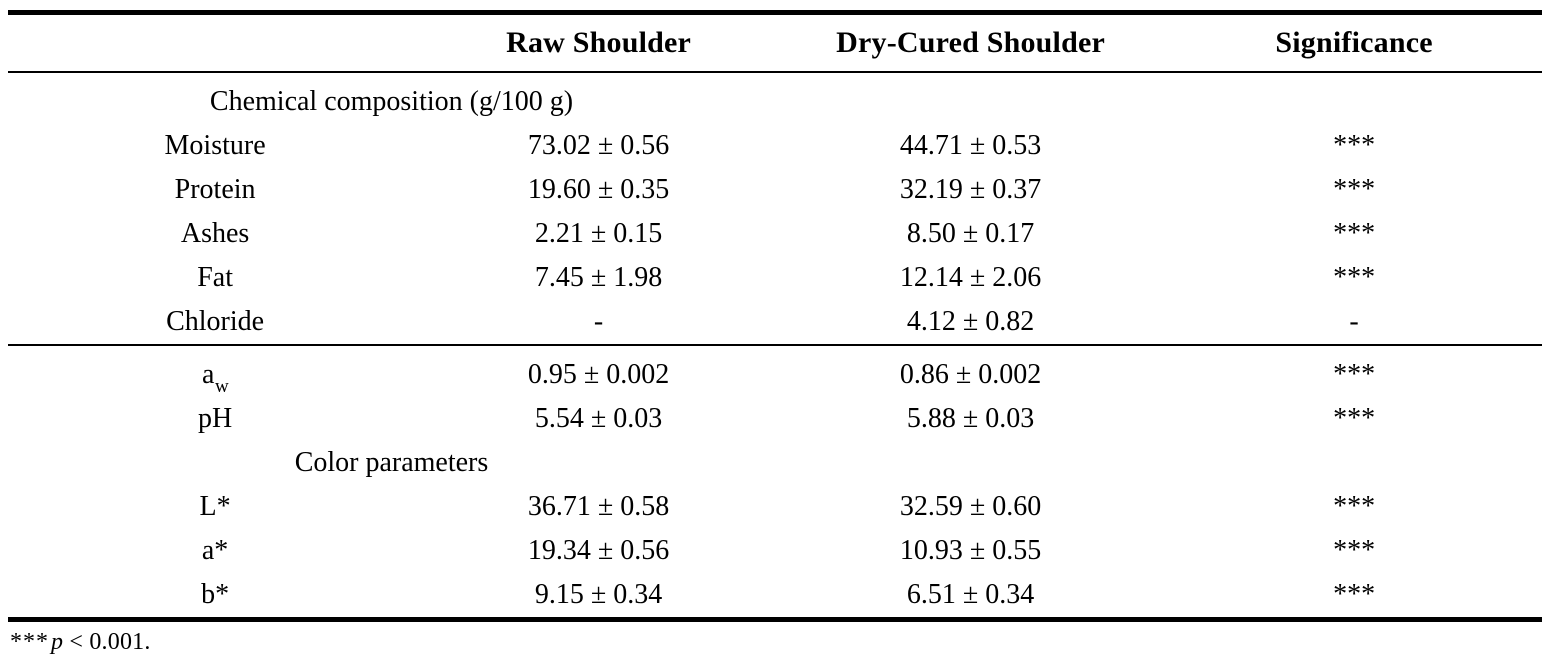  What do you see at coordinates (775, 551) in the screenshot?
I see `table-row-a-star: a* 19.34 ± 0.56 10.93 ± 0.55 ***` at bounding box center [775, 551].